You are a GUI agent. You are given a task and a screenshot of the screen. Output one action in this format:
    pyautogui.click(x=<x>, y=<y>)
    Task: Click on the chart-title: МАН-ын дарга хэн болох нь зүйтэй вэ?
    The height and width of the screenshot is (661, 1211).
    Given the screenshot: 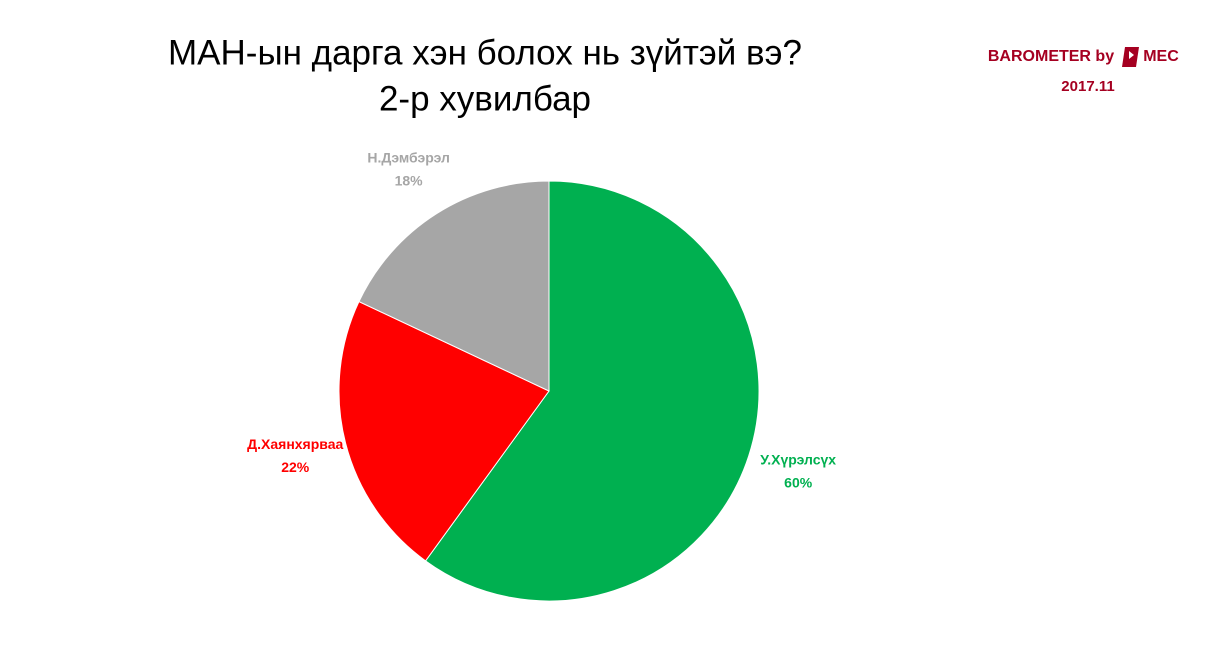 What is the action you would take?
    pyautogui.click(x=485, y=52)
    